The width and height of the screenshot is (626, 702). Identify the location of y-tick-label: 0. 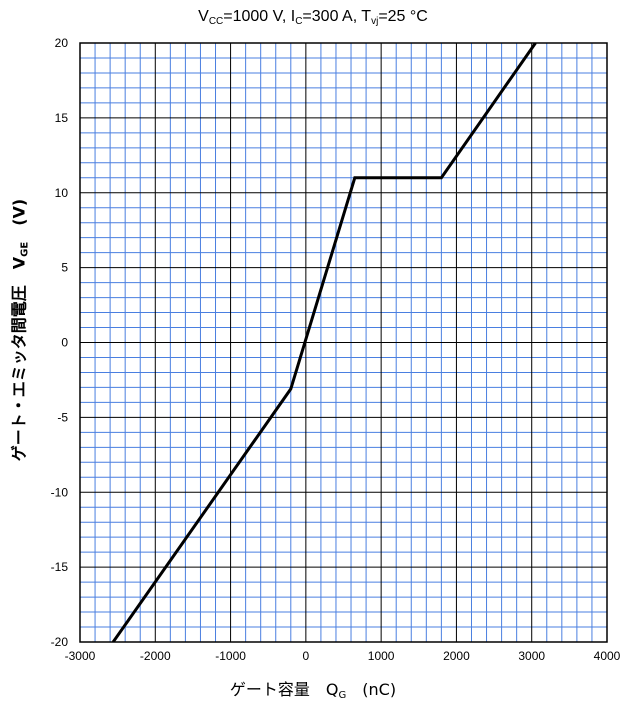
(64, 343).